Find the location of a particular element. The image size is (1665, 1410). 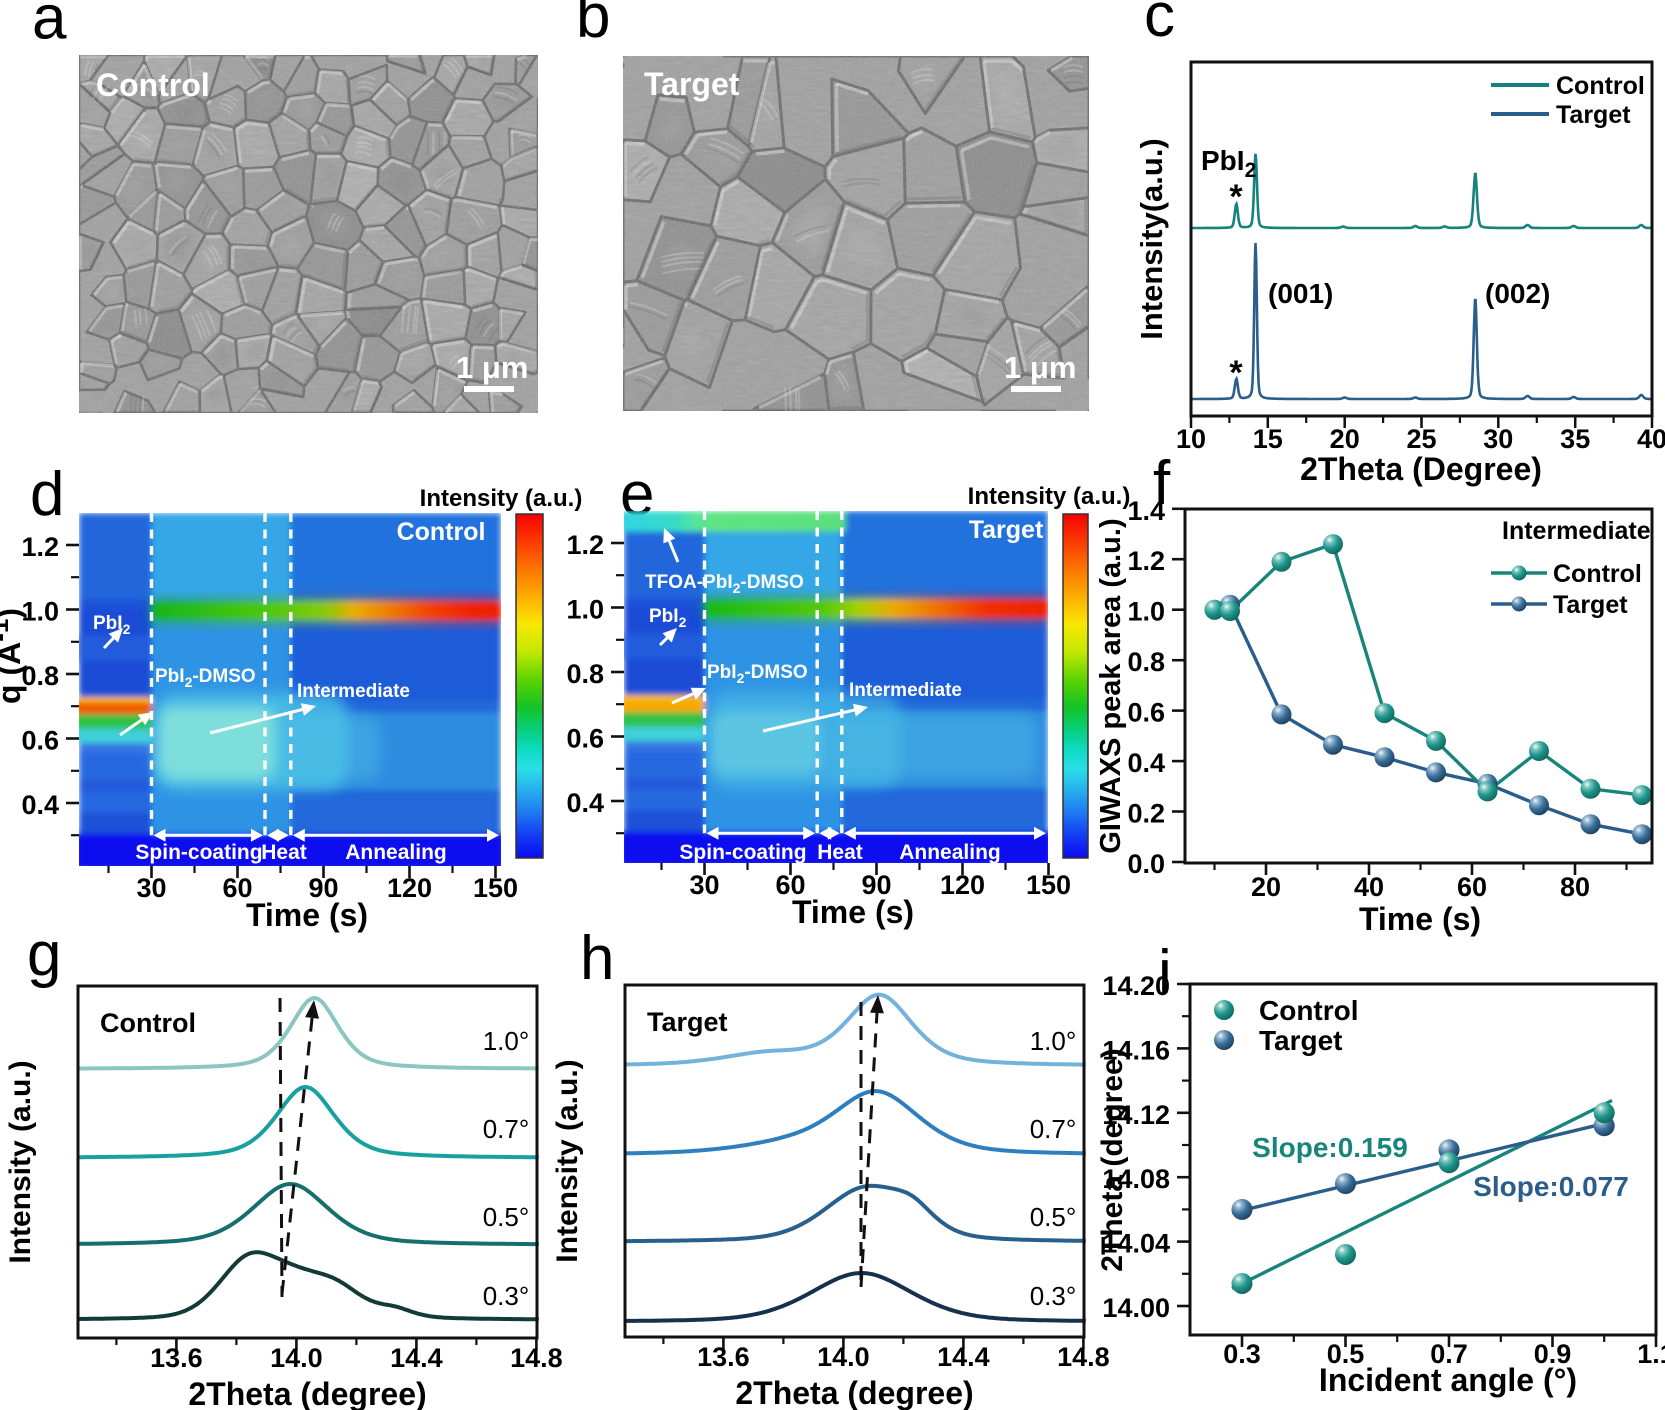

svg-text: PbI2-DMSO is located at coordinates (205, 678).